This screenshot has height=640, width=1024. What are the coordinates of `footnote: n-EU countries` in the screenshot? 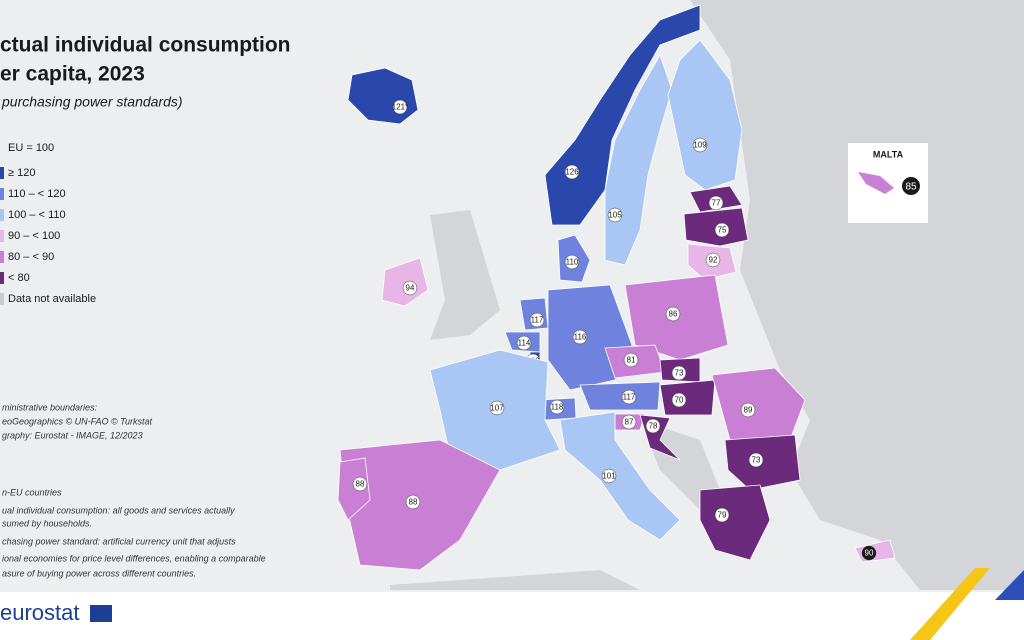 It's located at (32, 492).